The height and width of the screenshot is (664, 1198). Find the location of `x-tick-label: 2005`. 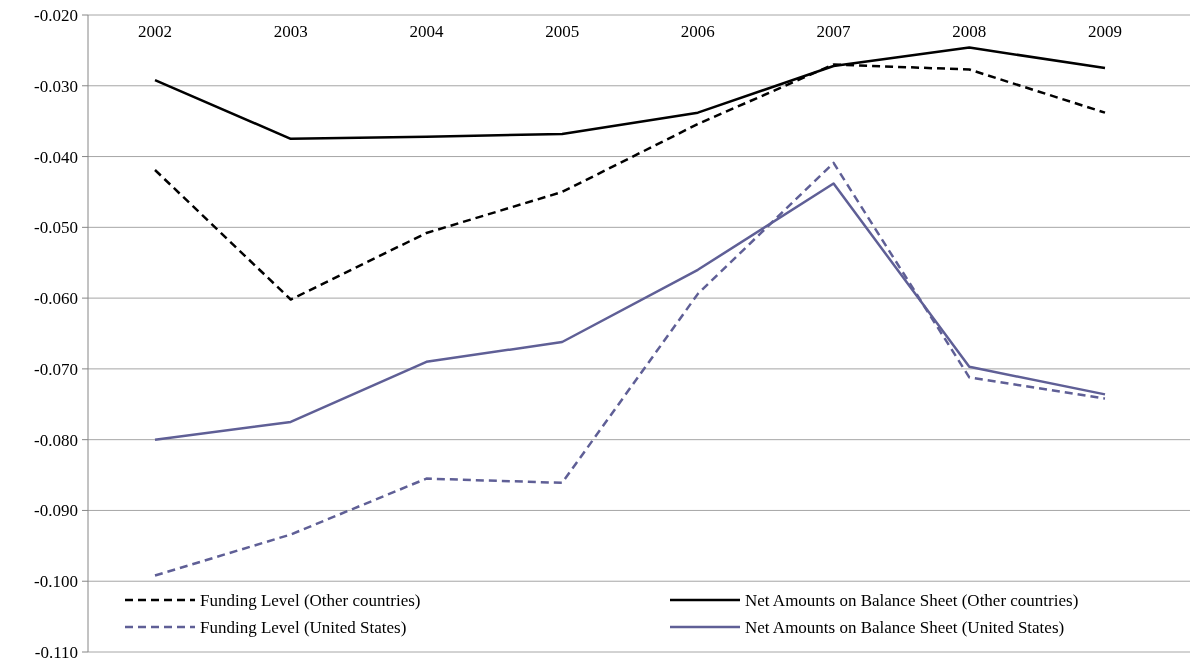

x-tick-label: 2005 is located at coordinates (562, 31).